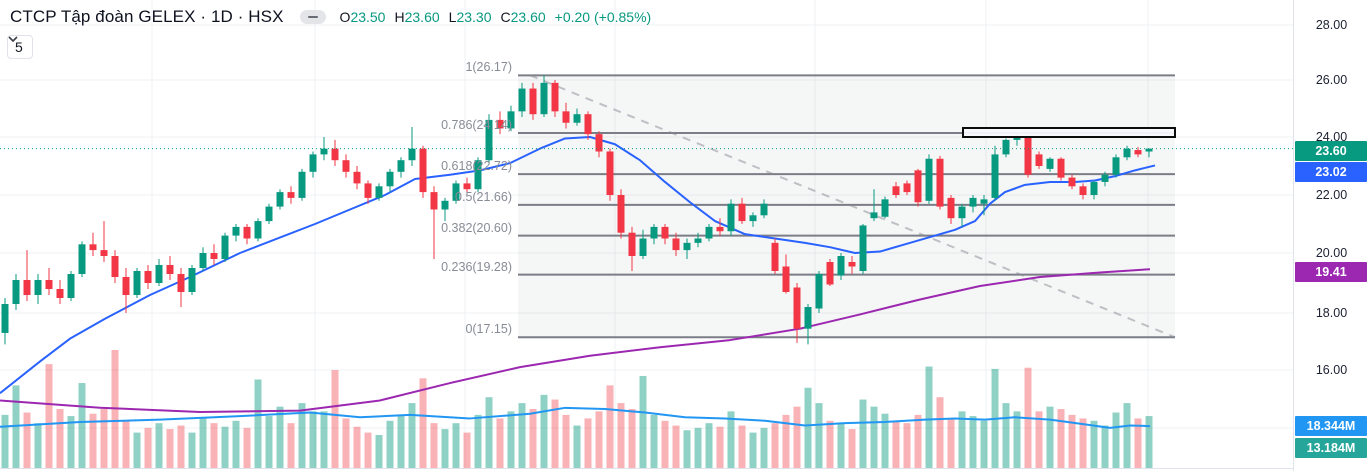 The height and width of the screenshot is (471, 1368). I want to click on ma-slow-badge: 19.41, so click(1331, 272).